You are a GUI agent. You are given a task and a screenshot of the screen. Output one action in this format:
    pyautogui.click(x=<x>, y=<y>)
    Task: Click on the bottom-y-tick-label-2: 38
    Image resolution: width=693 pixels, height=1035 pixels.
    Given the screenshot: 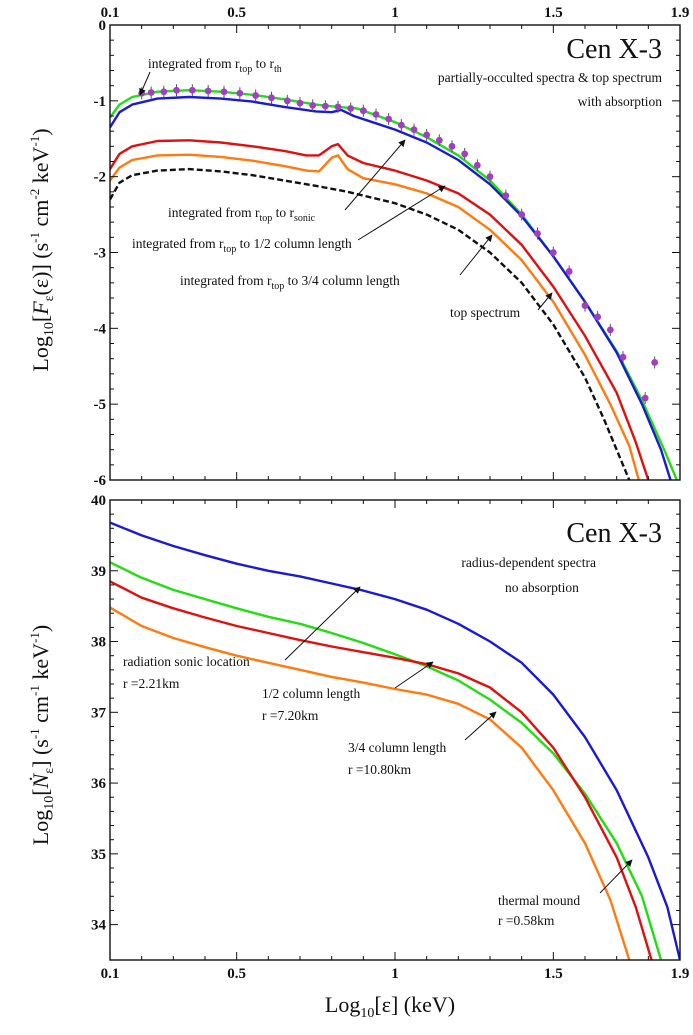 What is the action you would take?
    pyautogui.click(x=98, y=643)
    